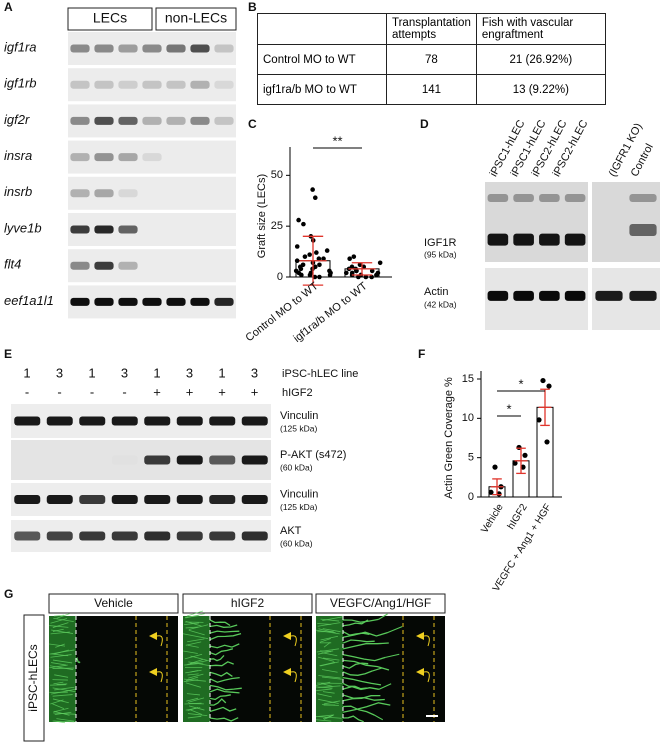 This screenshot has width=662, height=745. Describe the element at coordinates (33, 677) in the screenshot. I see `row-label: iPSC-hLECs` at that location.